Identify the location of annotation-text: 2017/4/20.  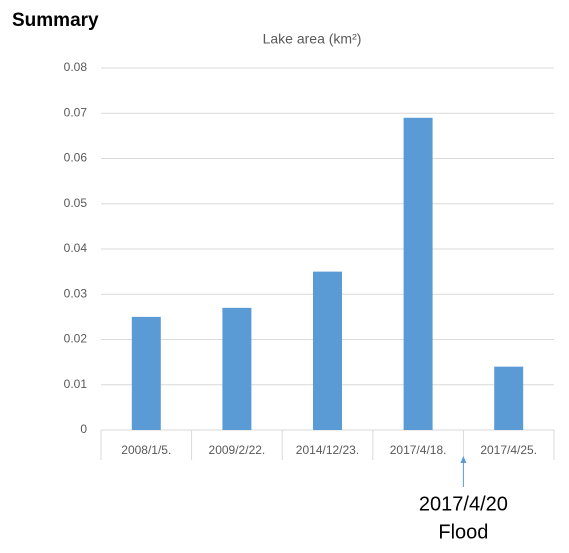
(463, 504).